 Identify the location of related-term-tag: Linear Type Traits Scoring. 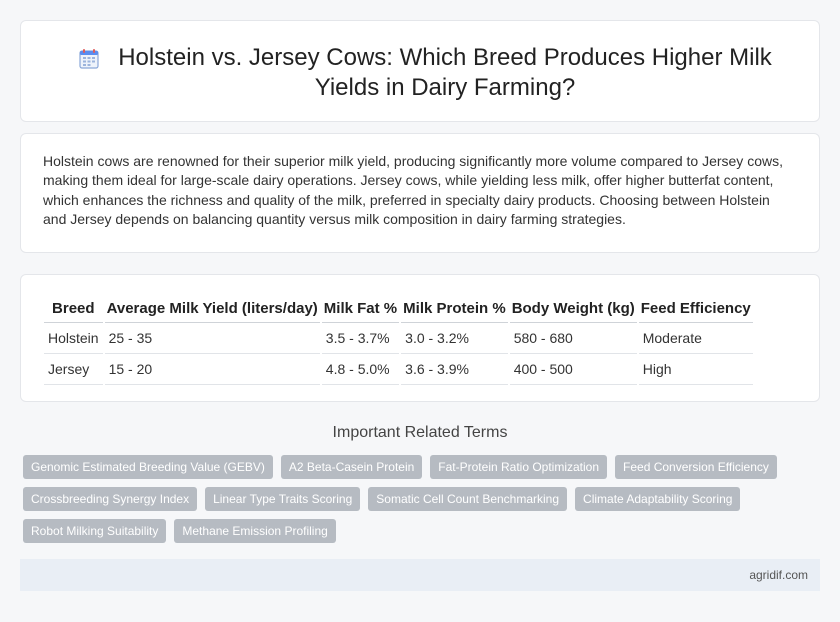
(283, 499).